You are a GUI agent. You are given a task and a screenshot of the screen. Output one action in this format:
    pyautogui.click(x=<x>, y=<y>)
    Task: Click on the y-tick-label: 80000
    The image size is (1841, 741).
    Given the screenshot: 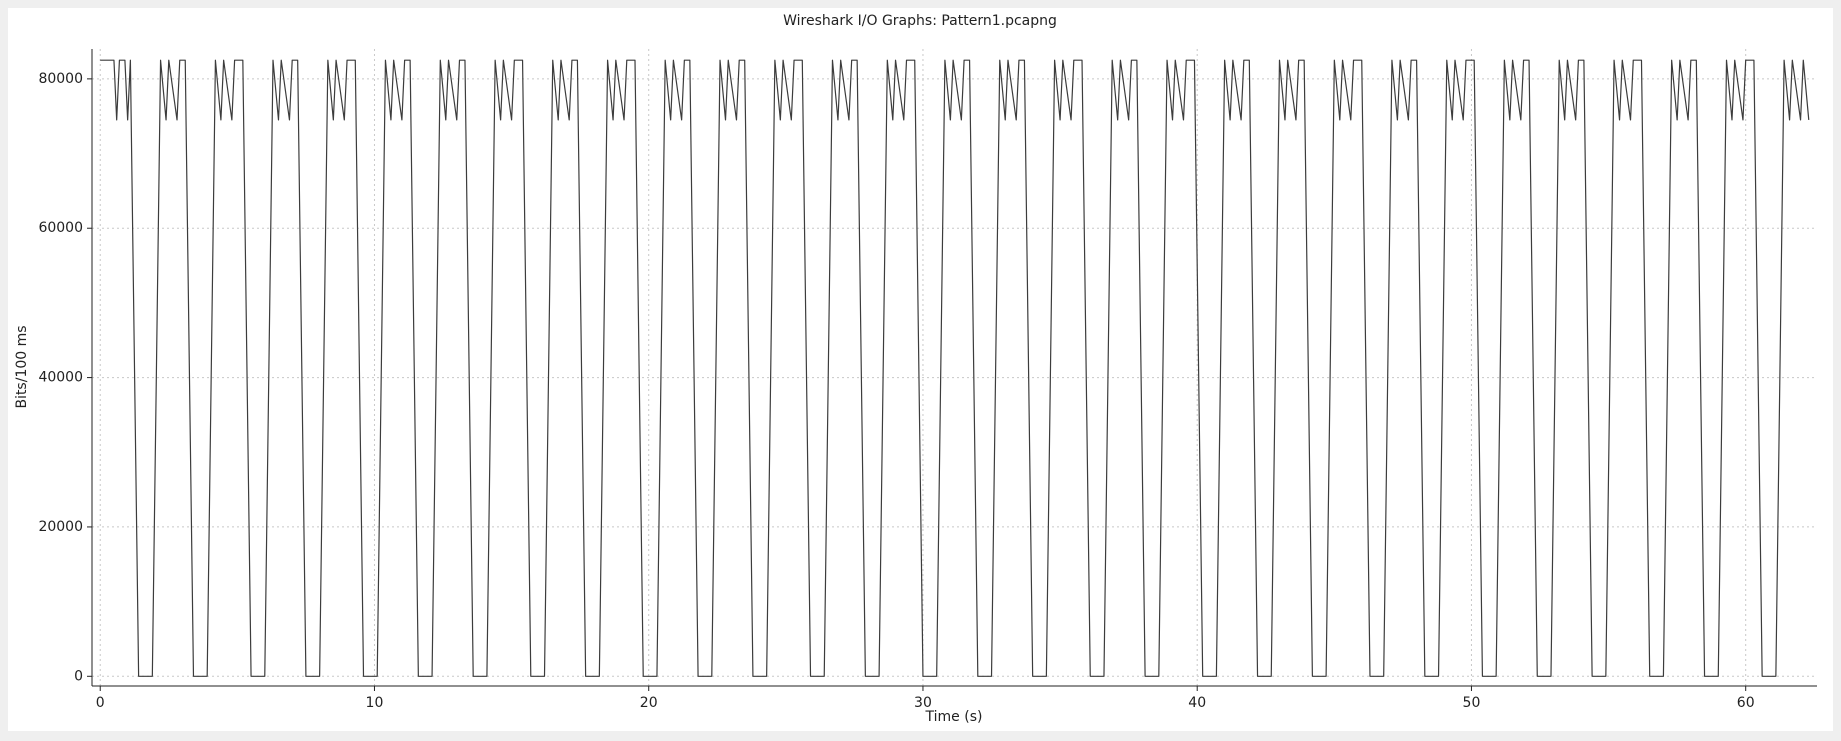 What is the action you would take?
    pyautogui.click(x=60, y=79)
    